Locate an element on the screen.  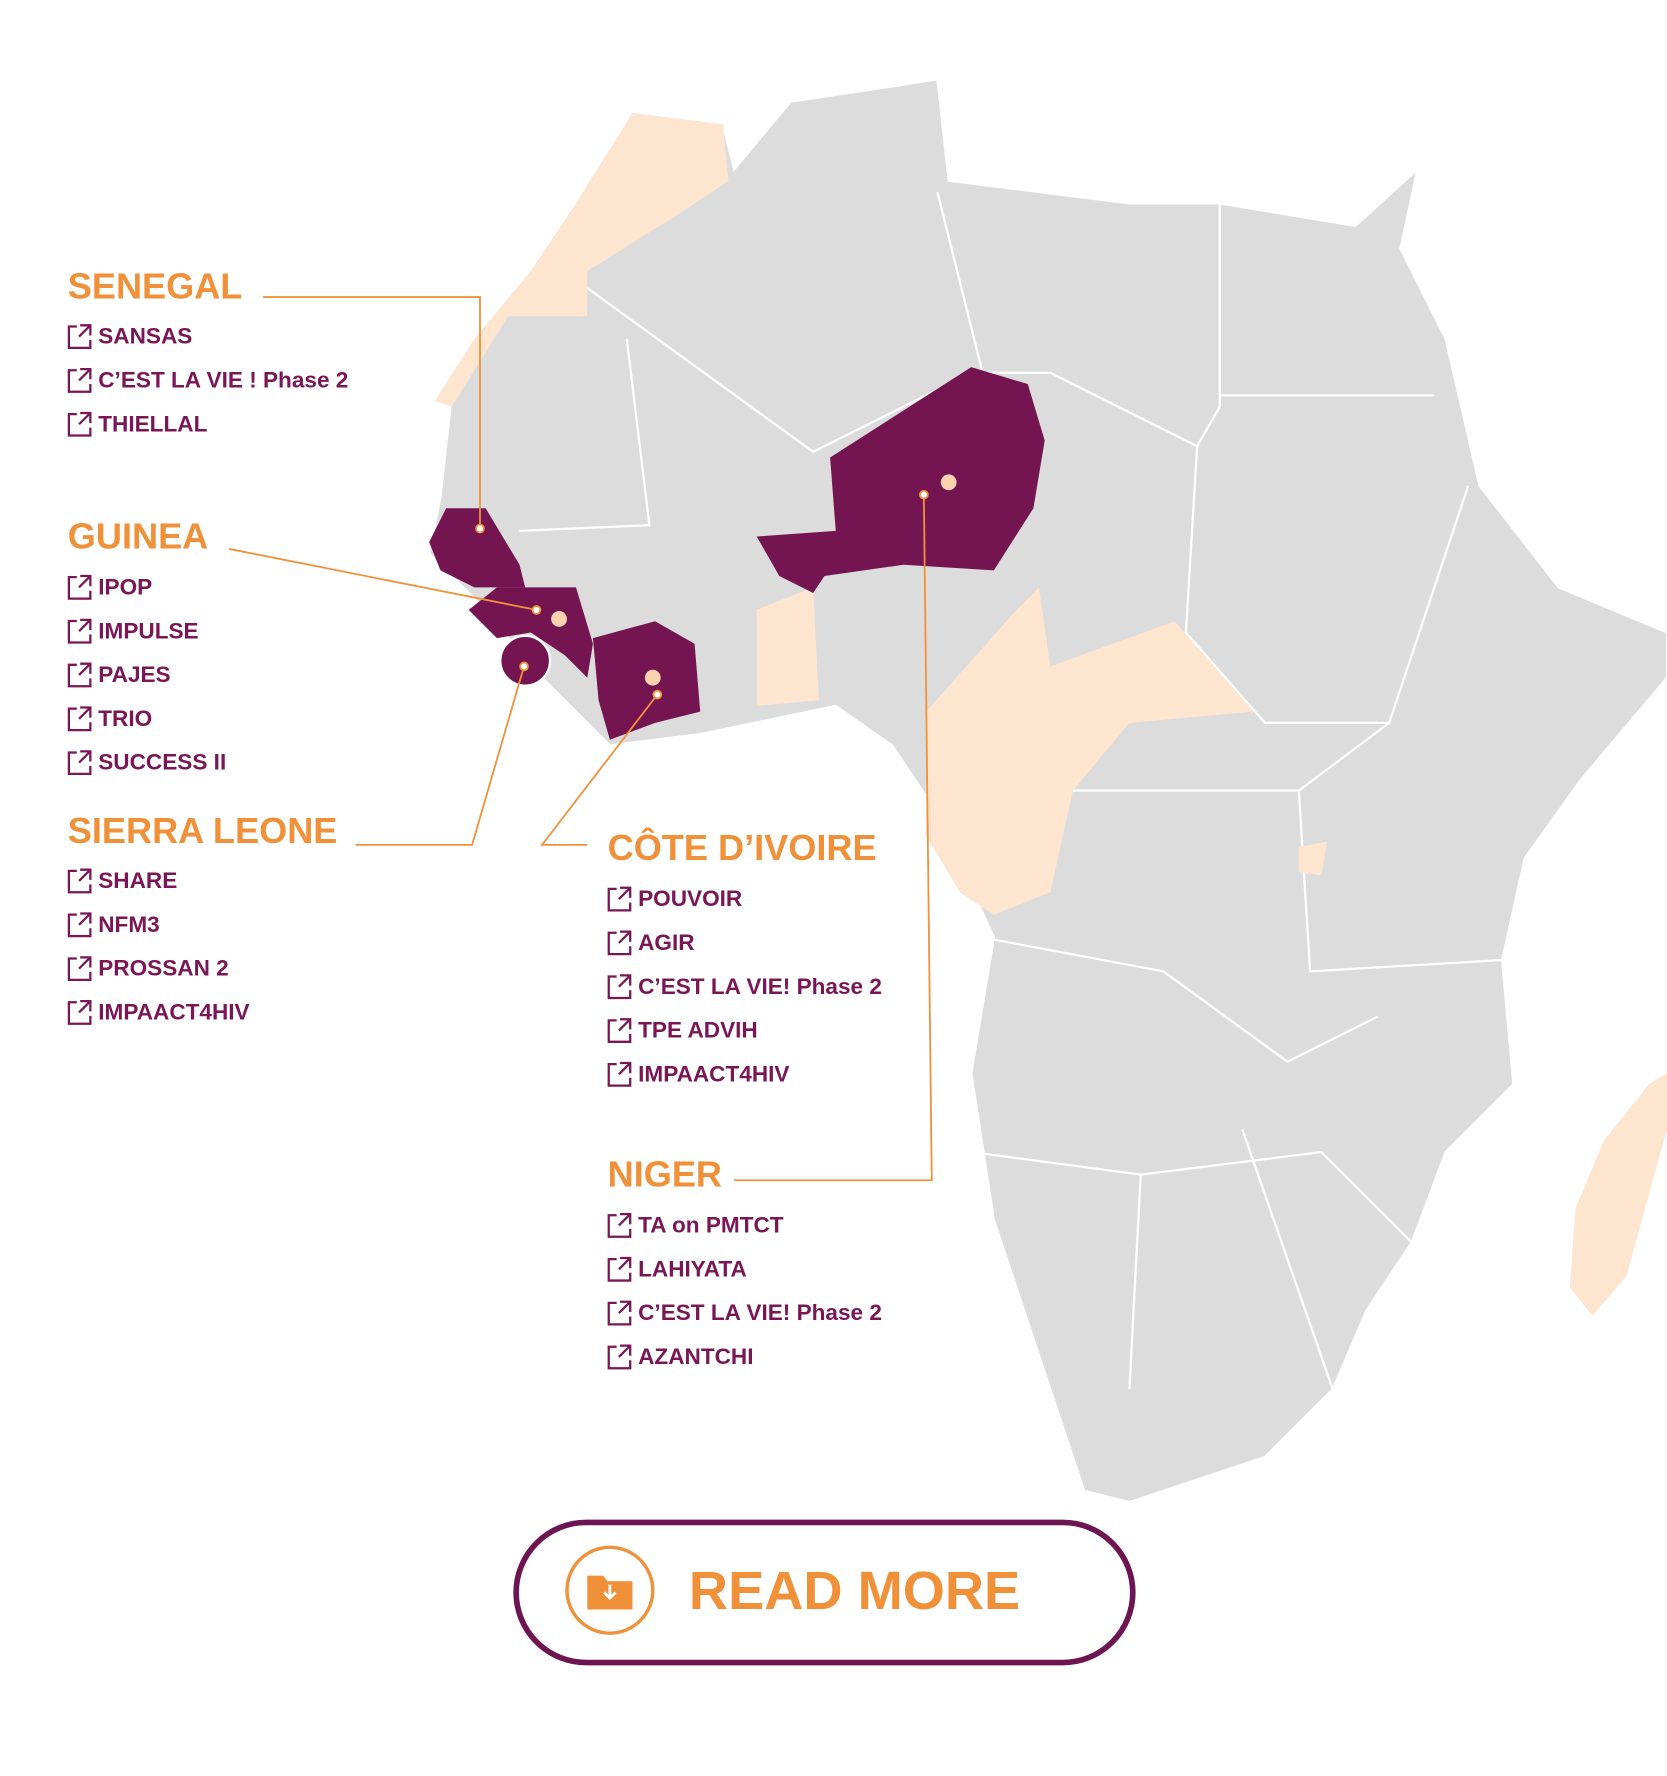
project-name: SUCCESS II is located at coordinates (162, 762).